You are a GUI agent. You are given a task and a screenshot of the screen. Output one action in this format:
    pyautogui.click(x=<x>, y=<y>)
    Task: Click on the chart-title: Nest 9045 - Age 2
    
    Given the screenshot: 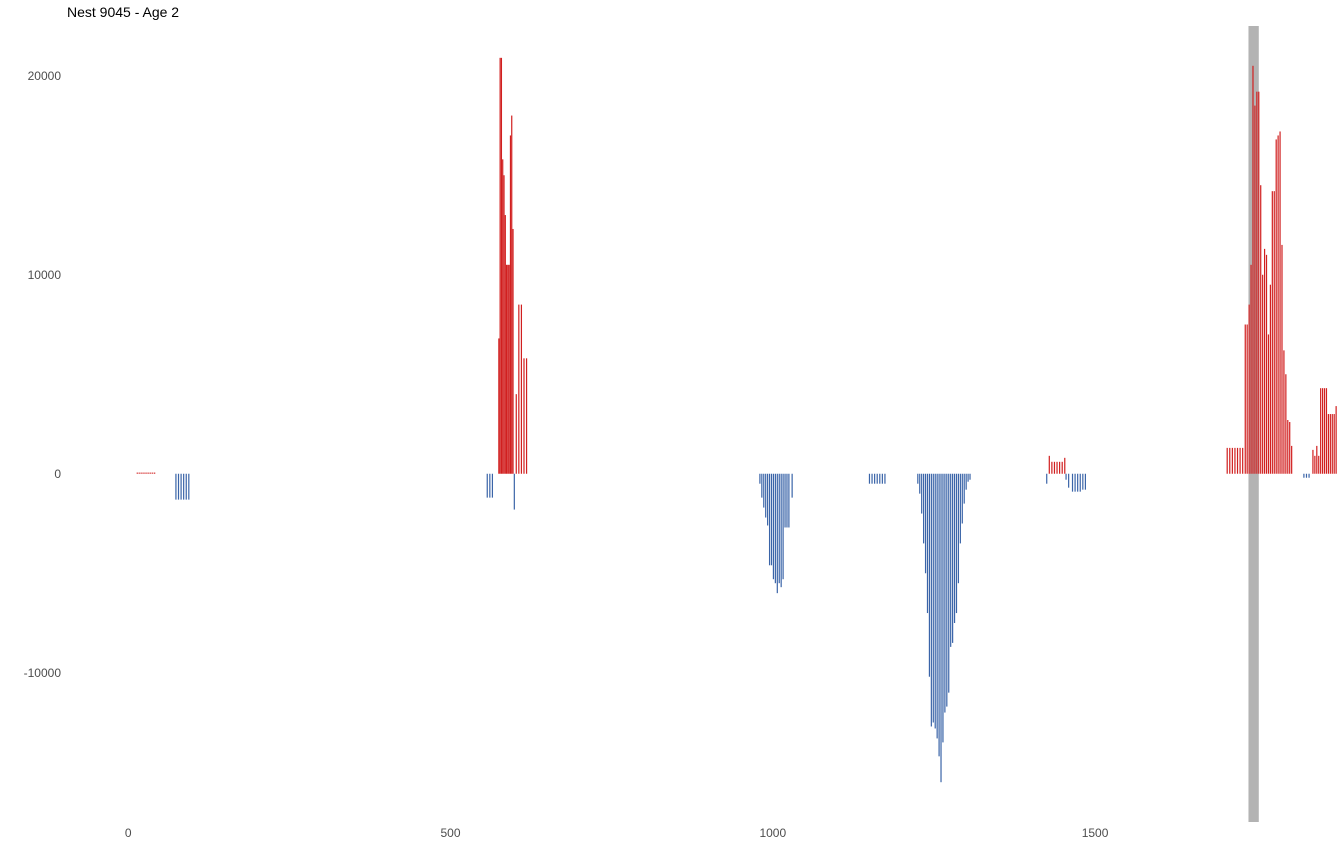 What is the action you would take?
    pyautogui.click(x=123, y=12)
    